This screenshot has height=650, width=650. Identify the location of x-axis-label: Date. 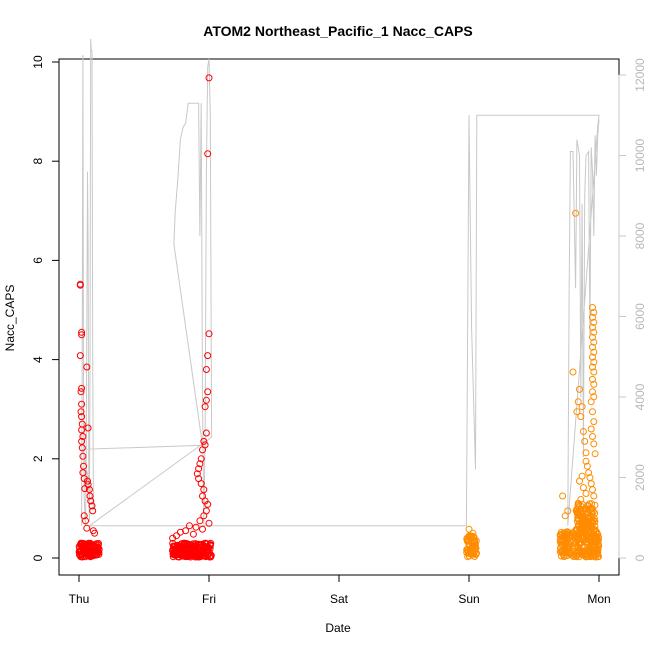
(338, 628).